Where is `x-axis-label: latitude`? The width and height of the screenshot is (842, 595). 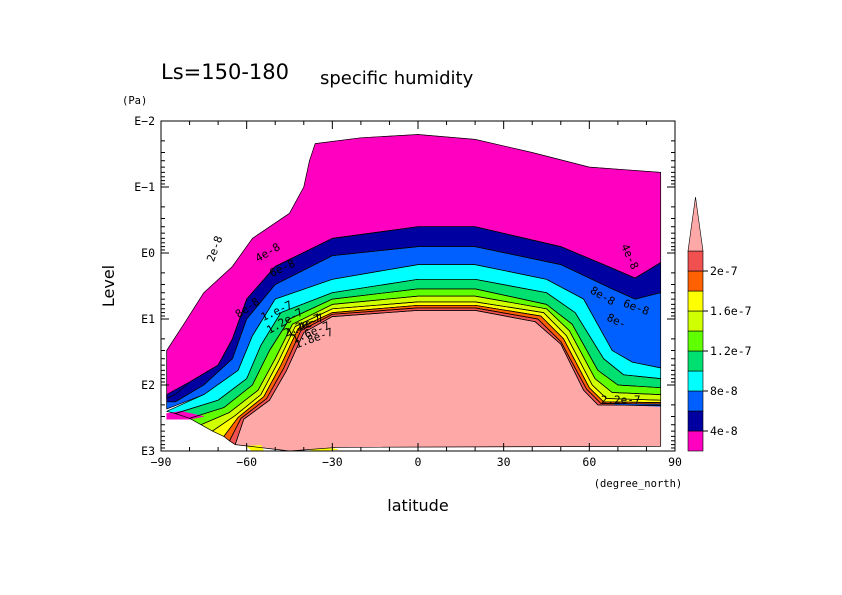 x-axis-label: latitude is located at coordinates (417, 505).